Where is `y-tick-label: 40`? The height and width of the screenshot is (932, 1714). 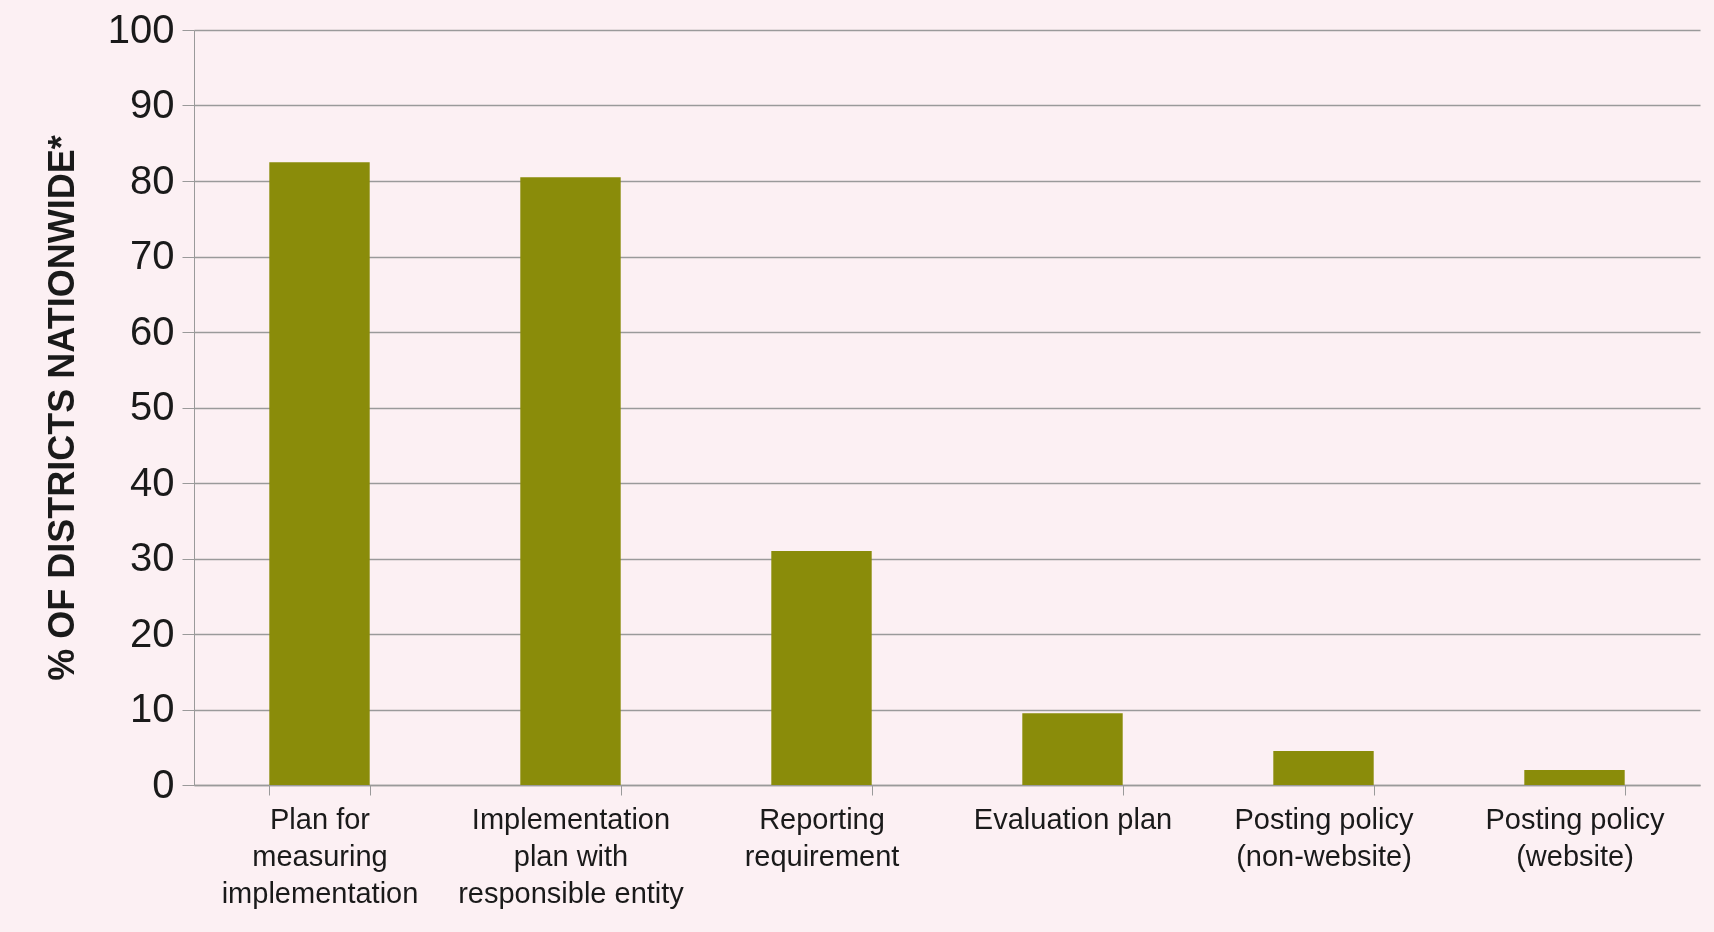 y-tick-label: 40 is located at coordinates (152, 481).